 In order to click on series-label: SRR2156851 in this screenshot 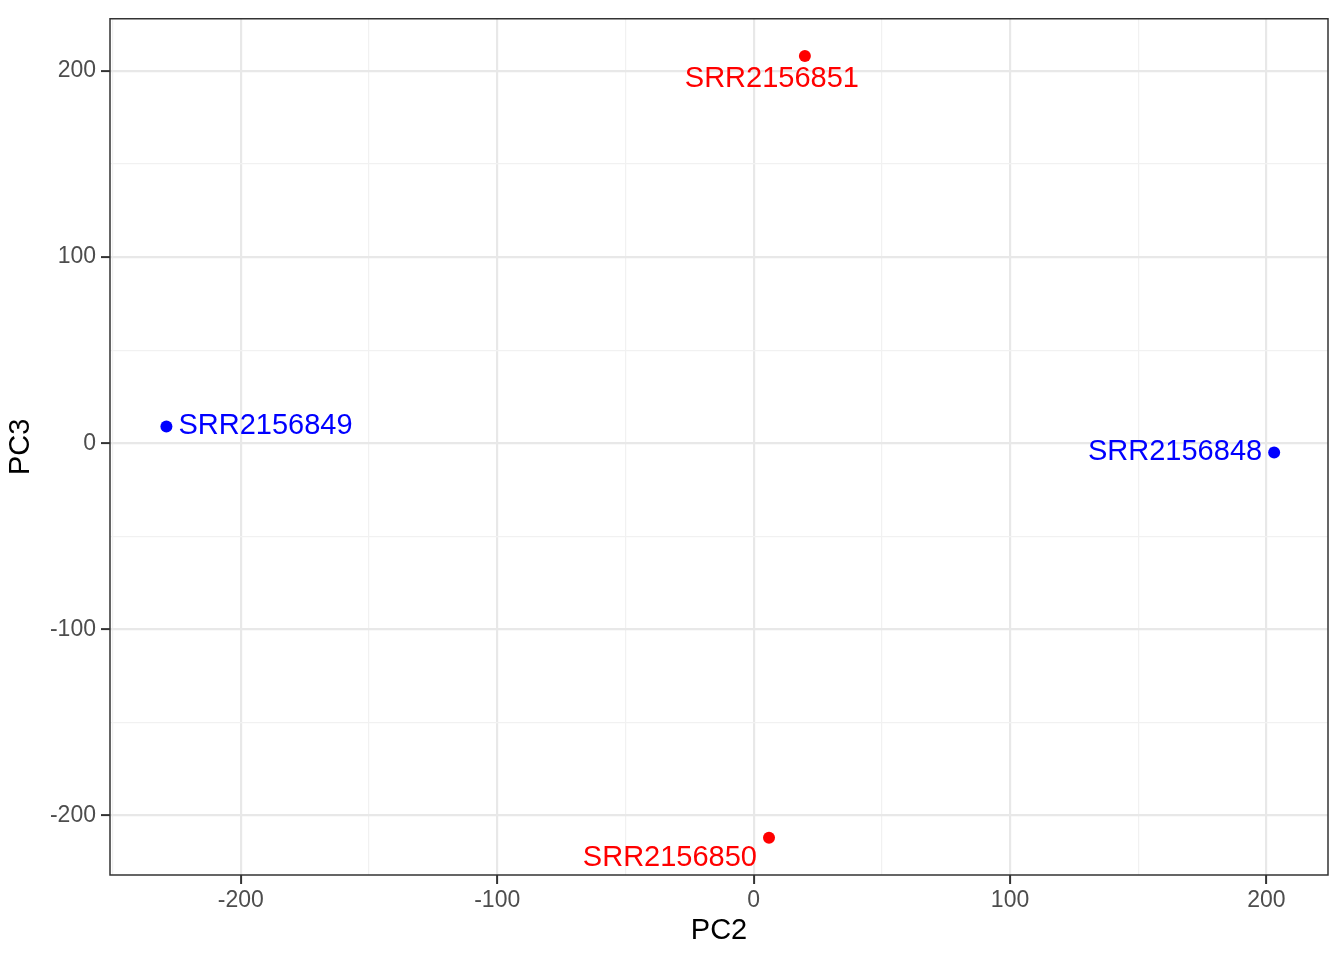, I will do `click(771, 76)`.